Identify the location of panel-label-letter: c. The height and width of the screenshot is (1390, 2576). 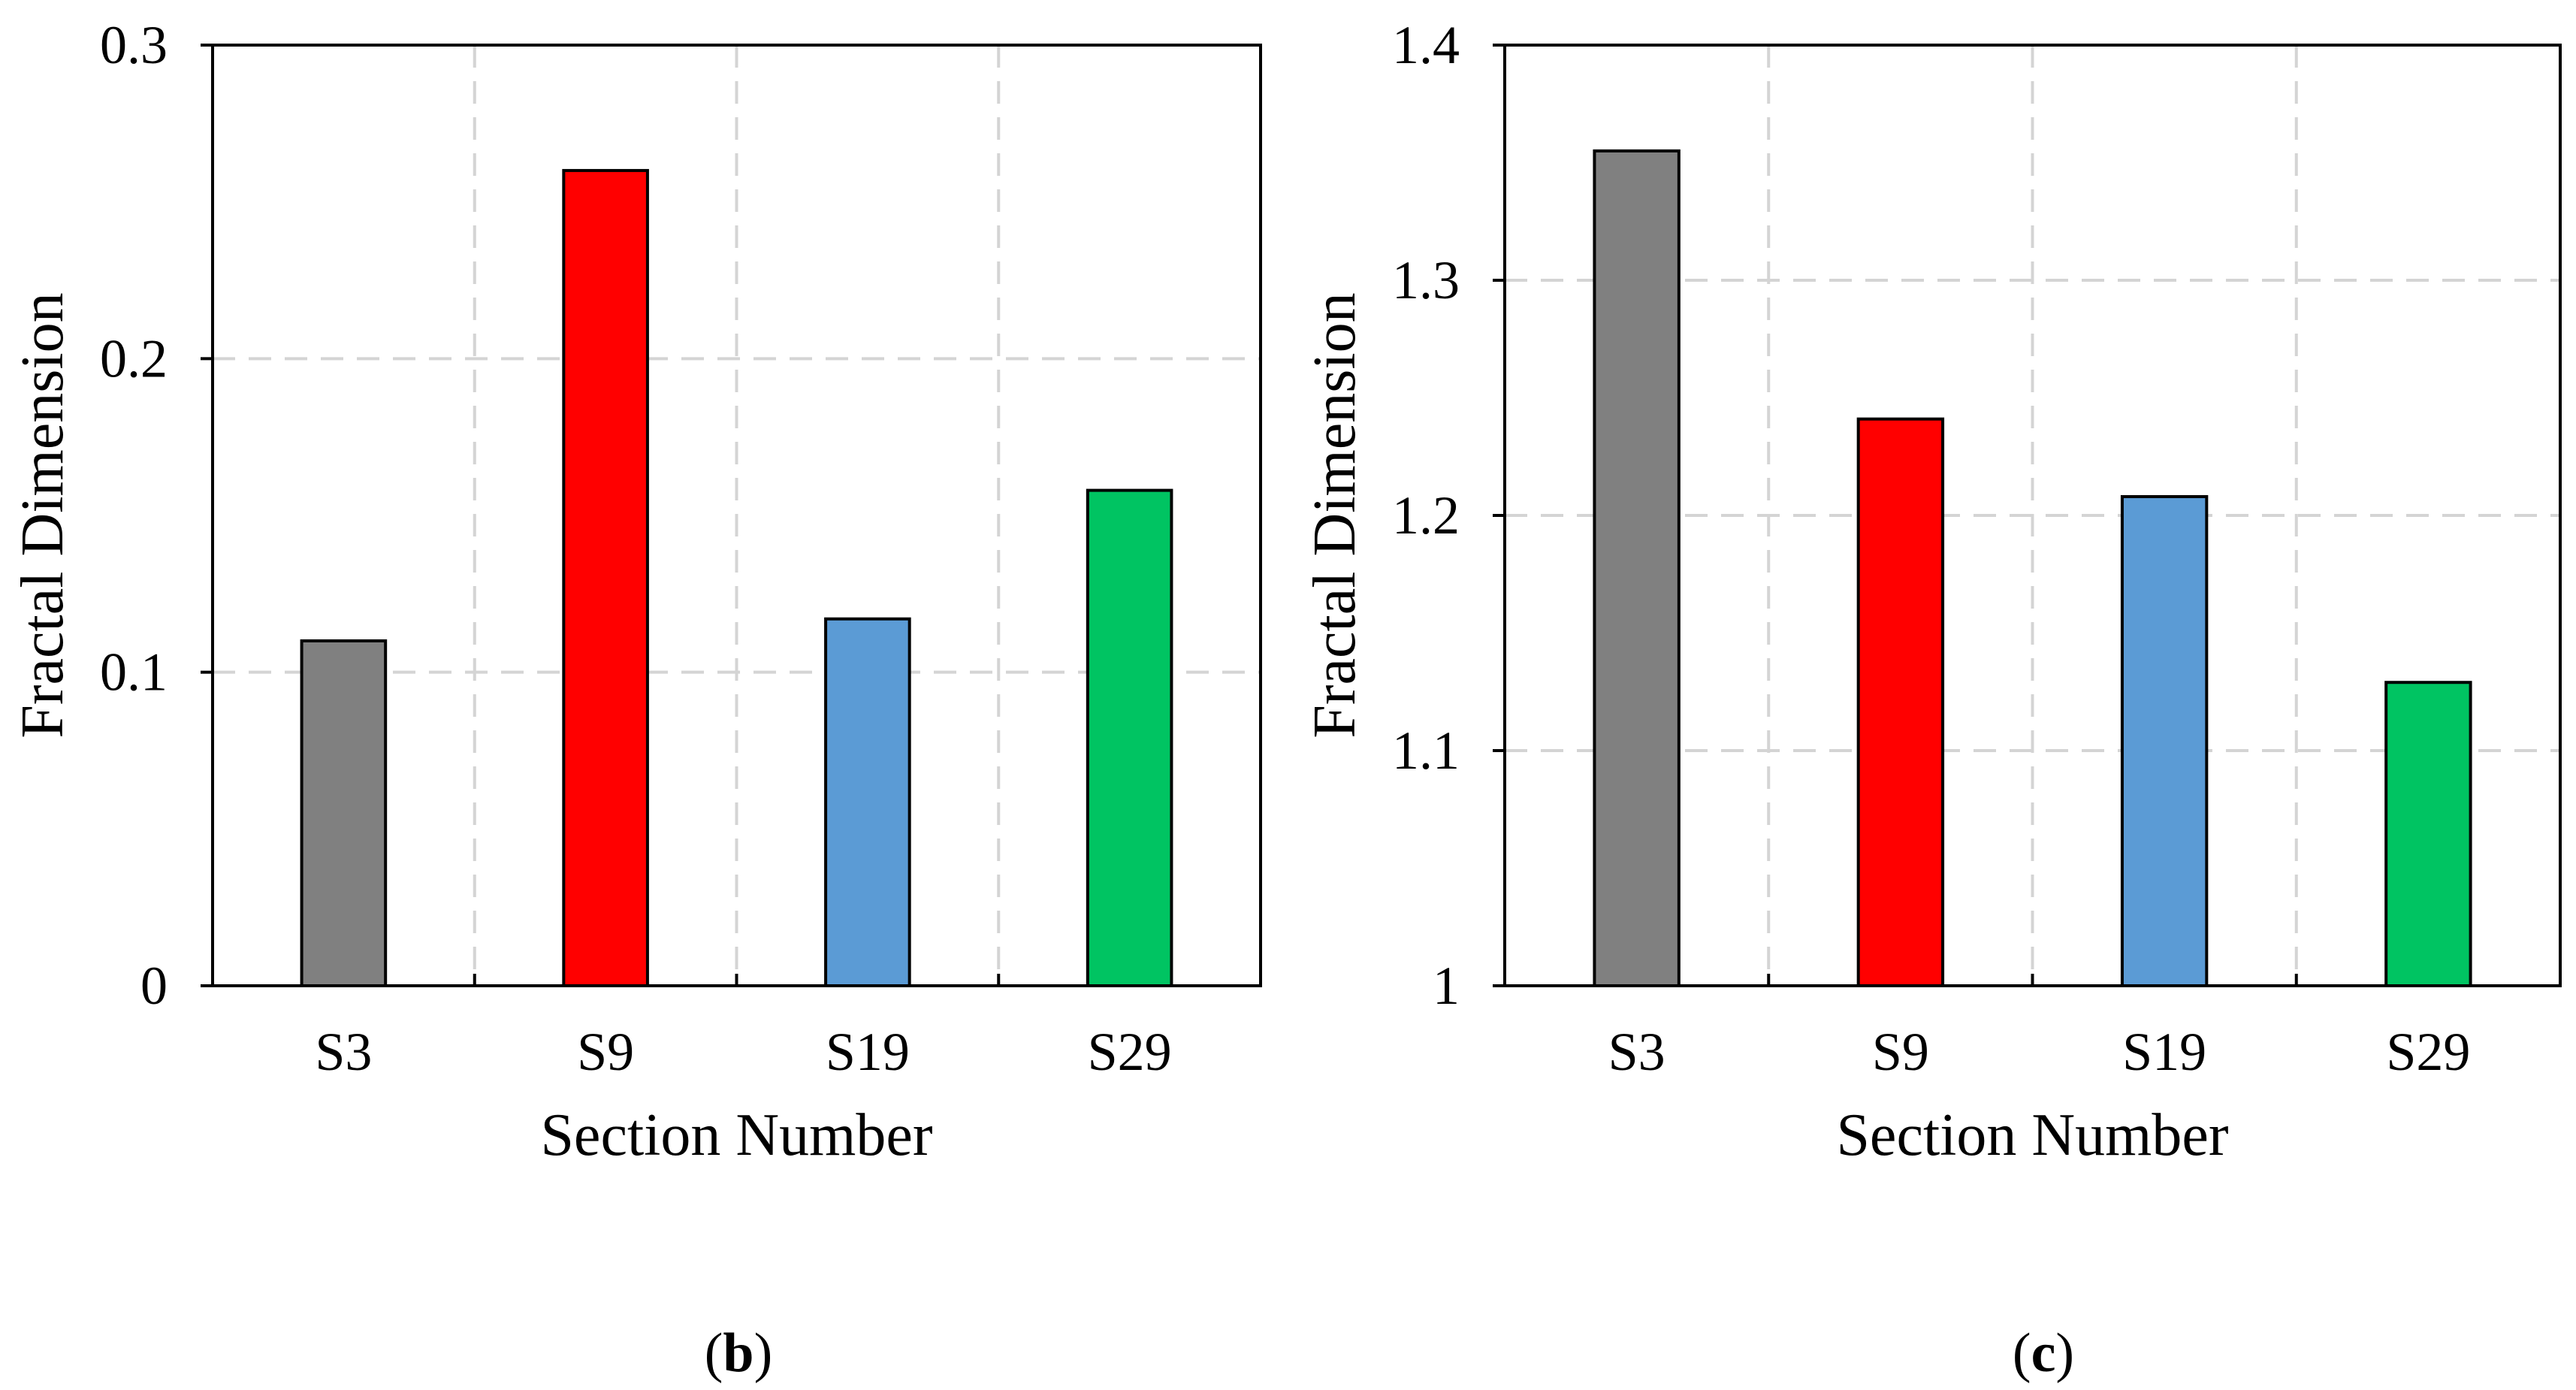
(2043, 1353).